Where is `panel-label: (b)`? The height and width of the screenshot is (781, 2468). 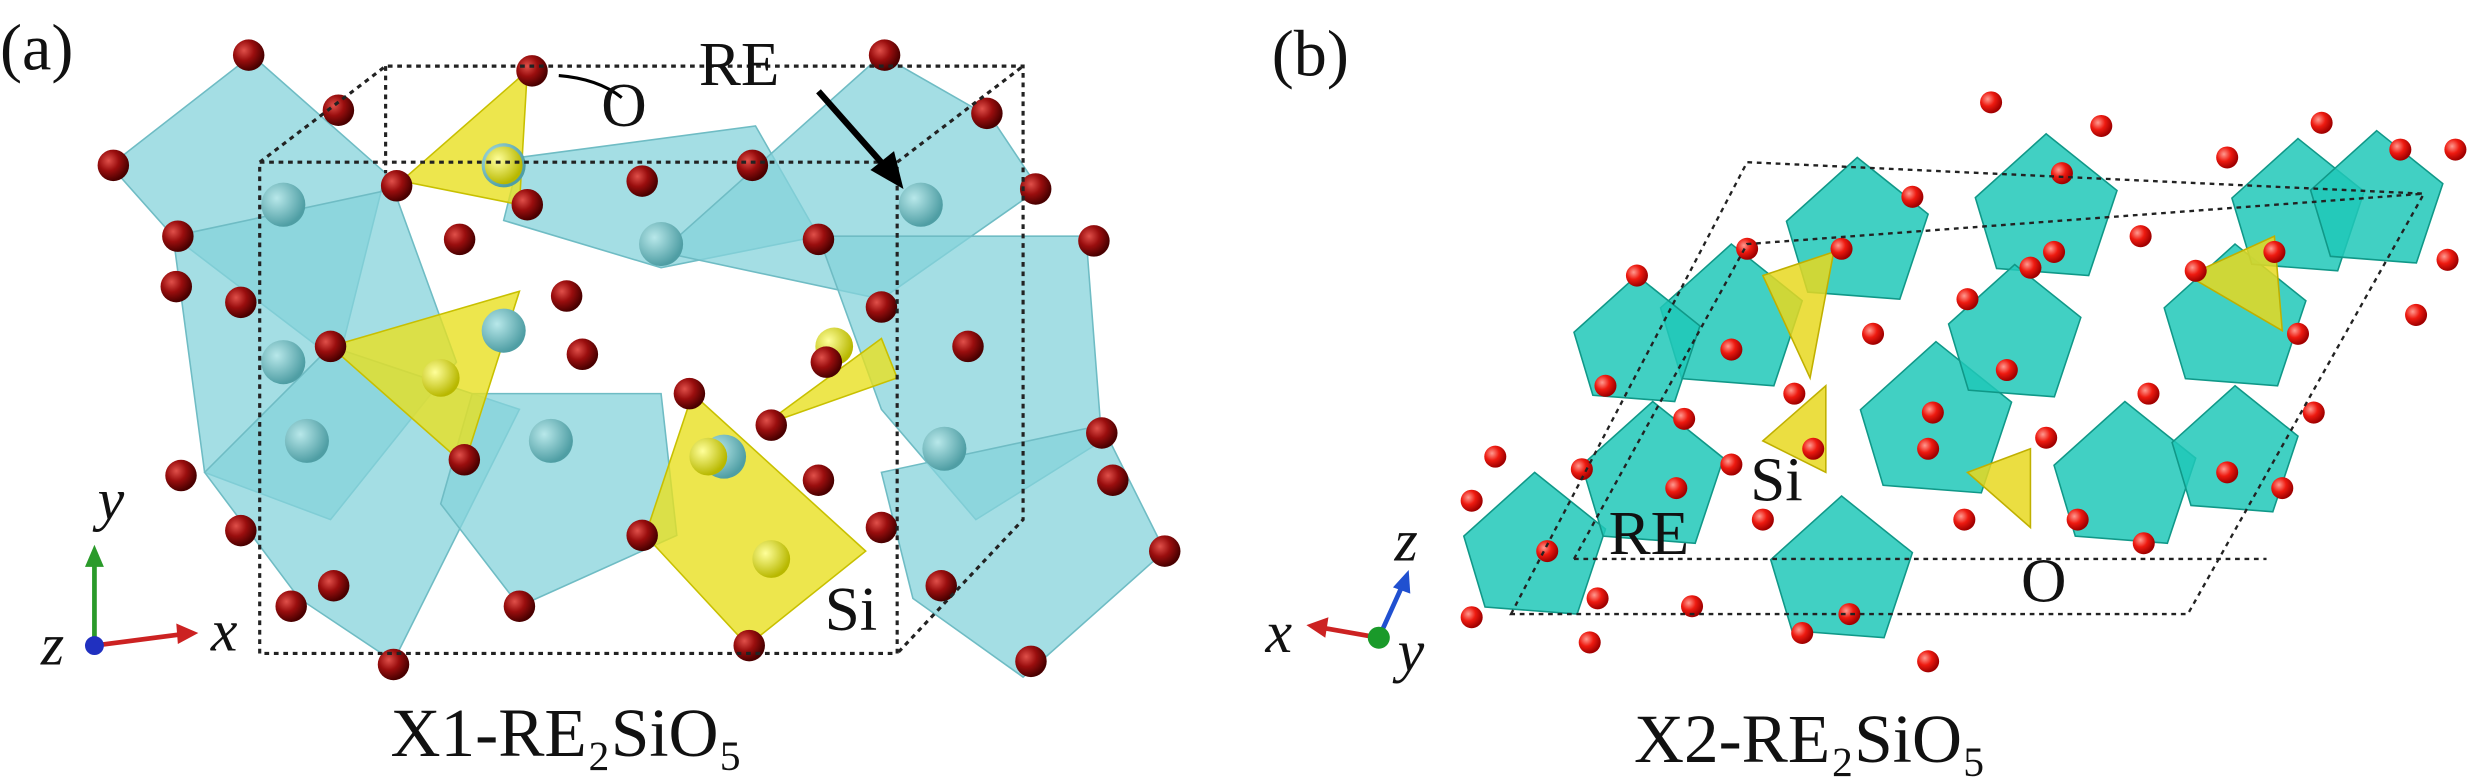 panel-label: (b) is located at coordinates (1310, 54).